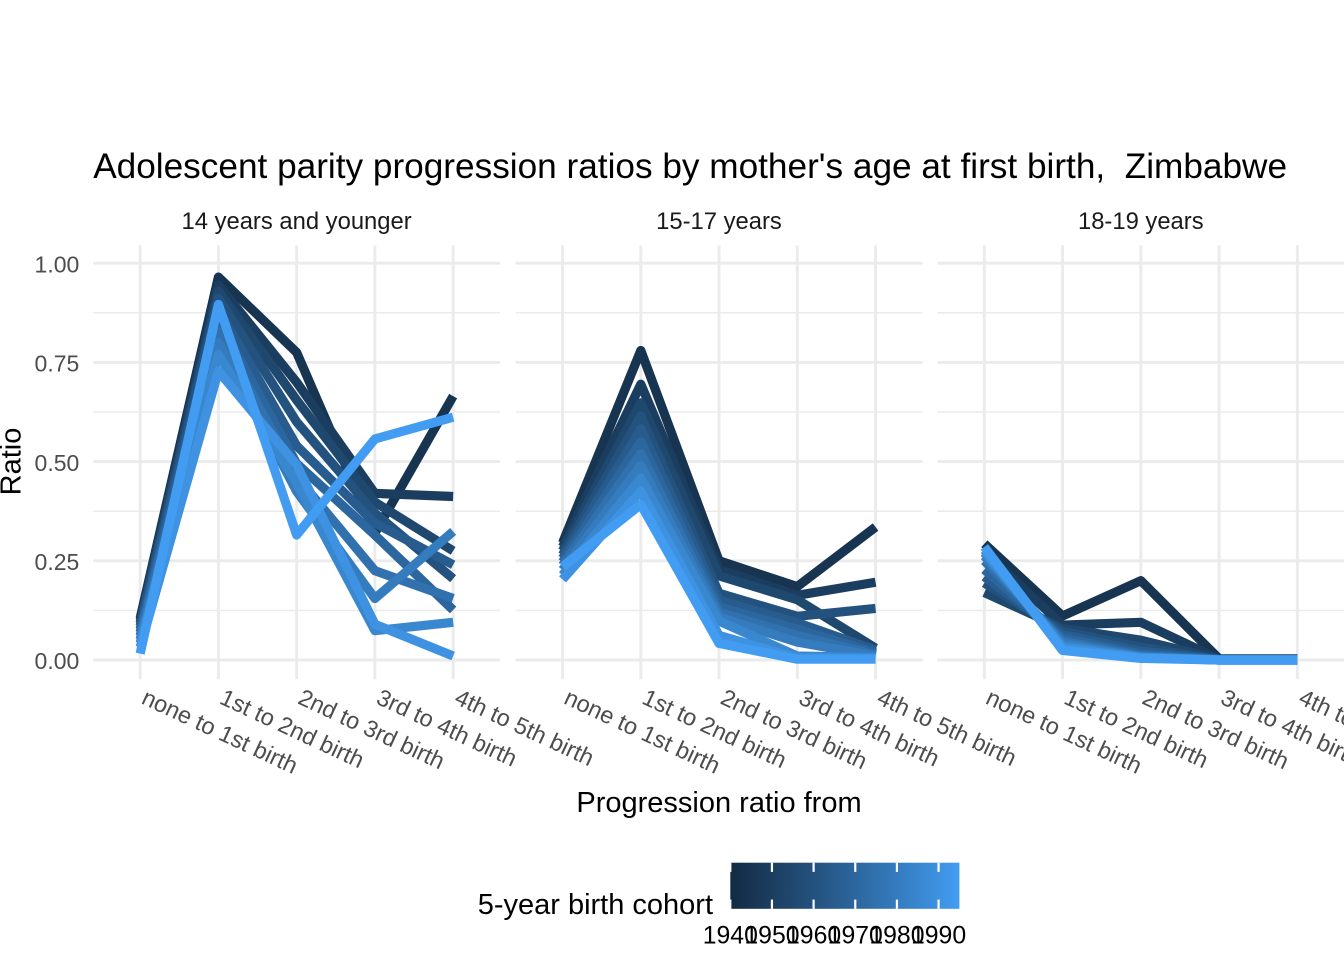 This screenshot has width=1344, height=960. What do you see at coordinates (896, 936) in the screenshot?
I see `svg-text: 1980` at bounding box center [896, 936].